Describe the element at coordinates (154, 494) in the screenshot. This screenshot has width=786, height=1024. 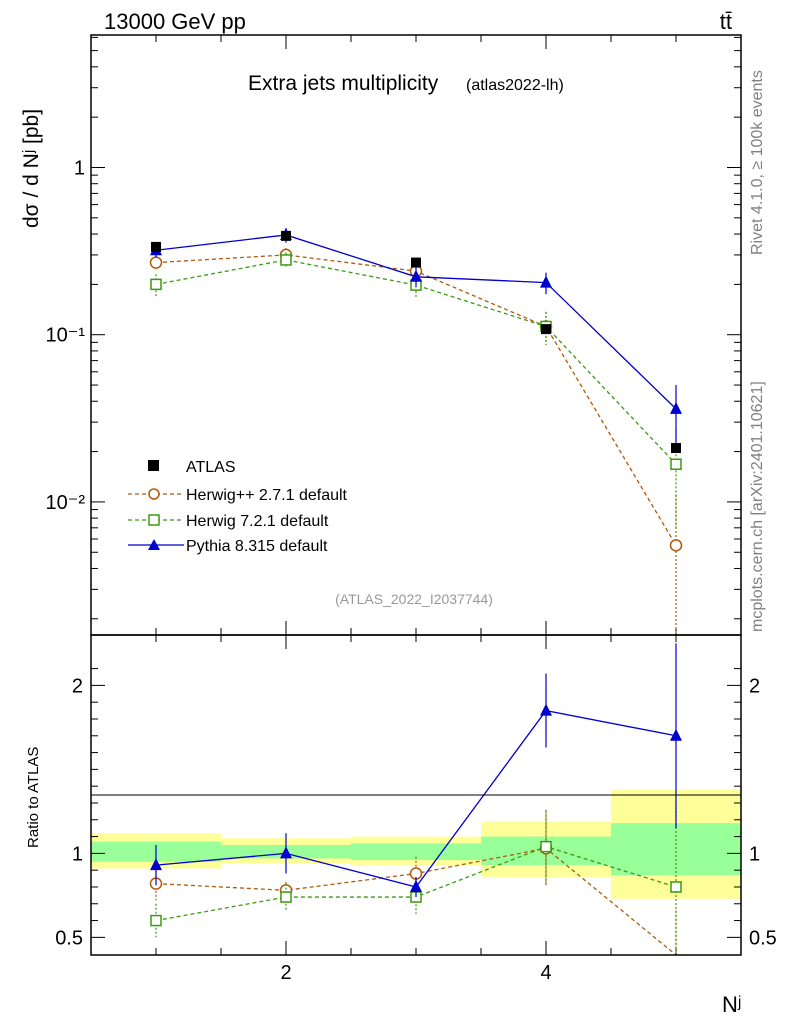
I see `legend-marker-herwigpp` at that location.